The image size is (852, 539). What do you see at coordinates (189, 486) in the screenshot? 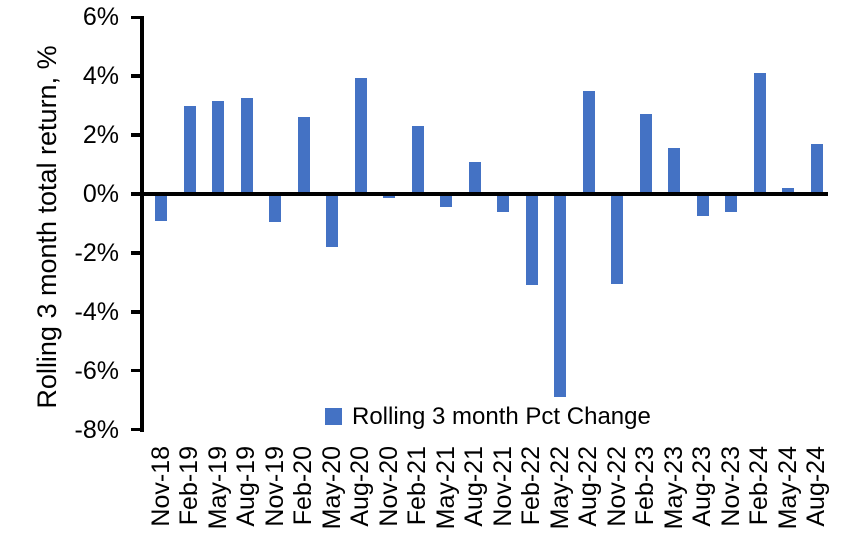
I see `x-tick-label: Feb-19` at bounding box center [189, 486].